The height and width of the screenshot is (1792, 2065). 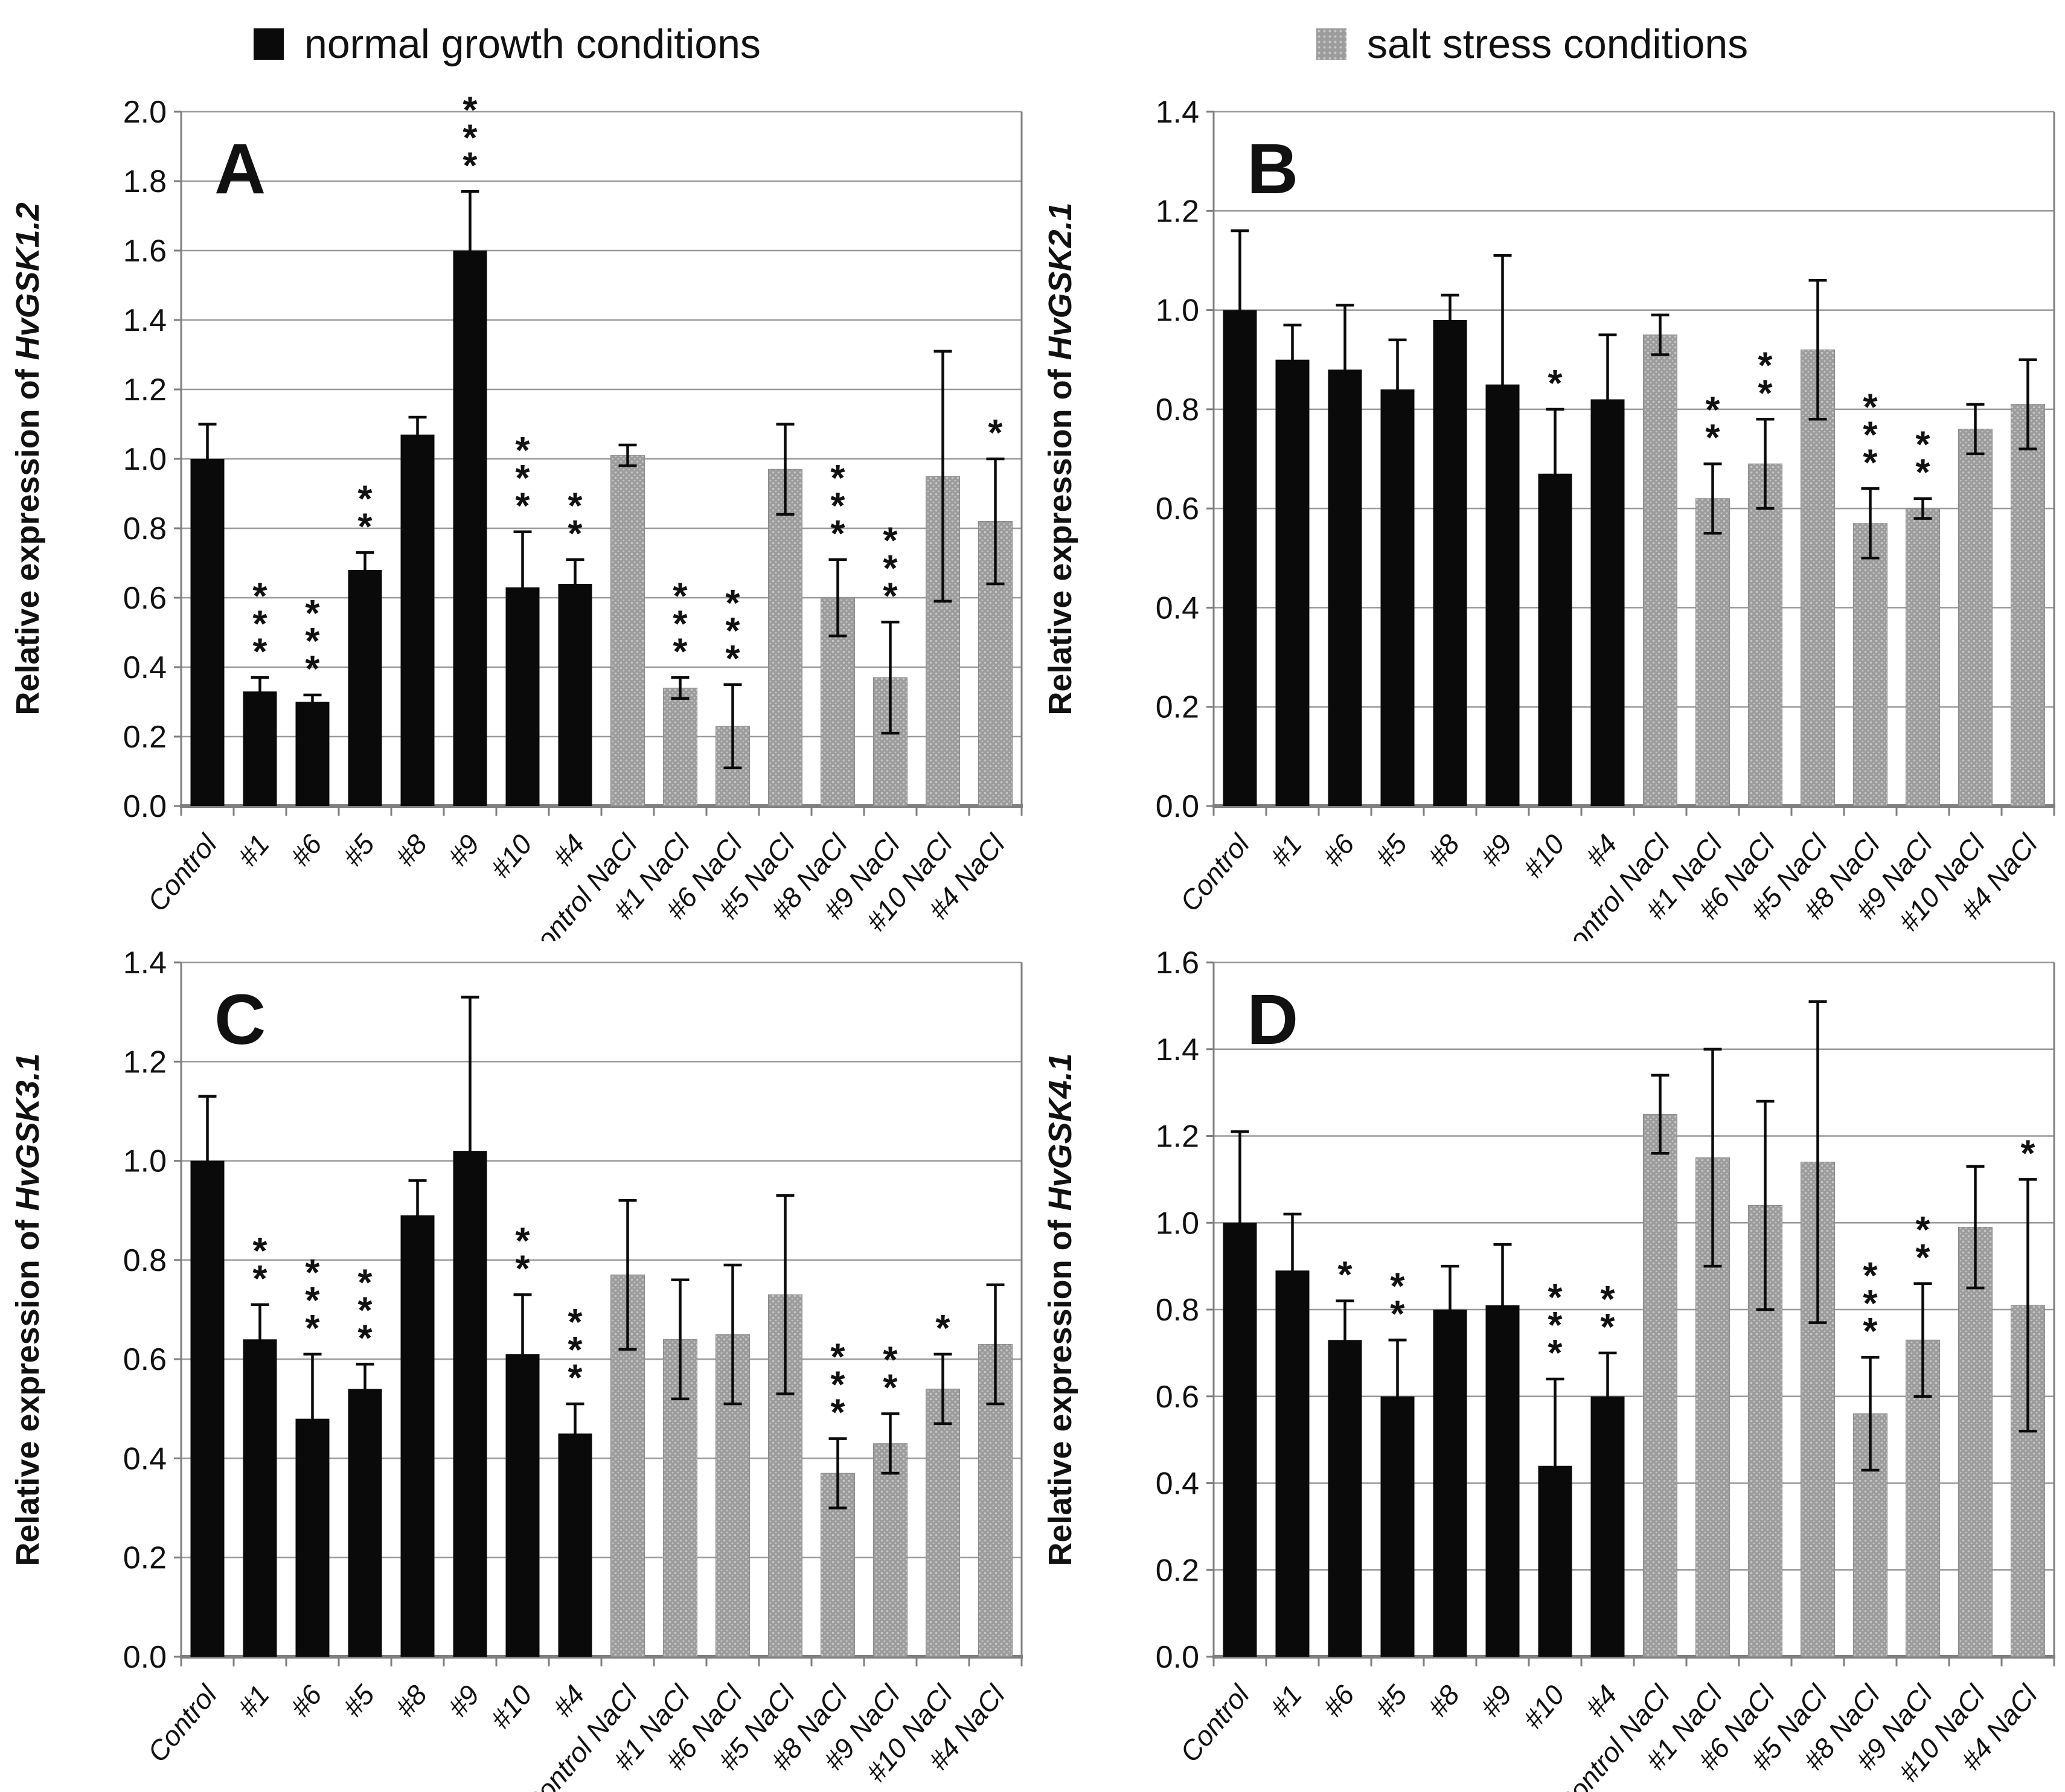 I want to click on normal-conditions-swatch-icon, so click(x=269, y=44).